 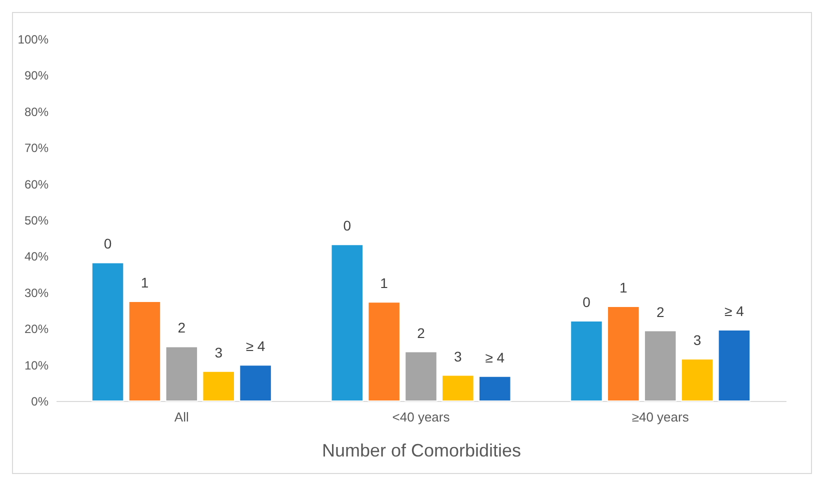 What do you see at coordinates (218, 352) in the screenshot?
I see `series-label: 3` at bounding box center [218, 352].